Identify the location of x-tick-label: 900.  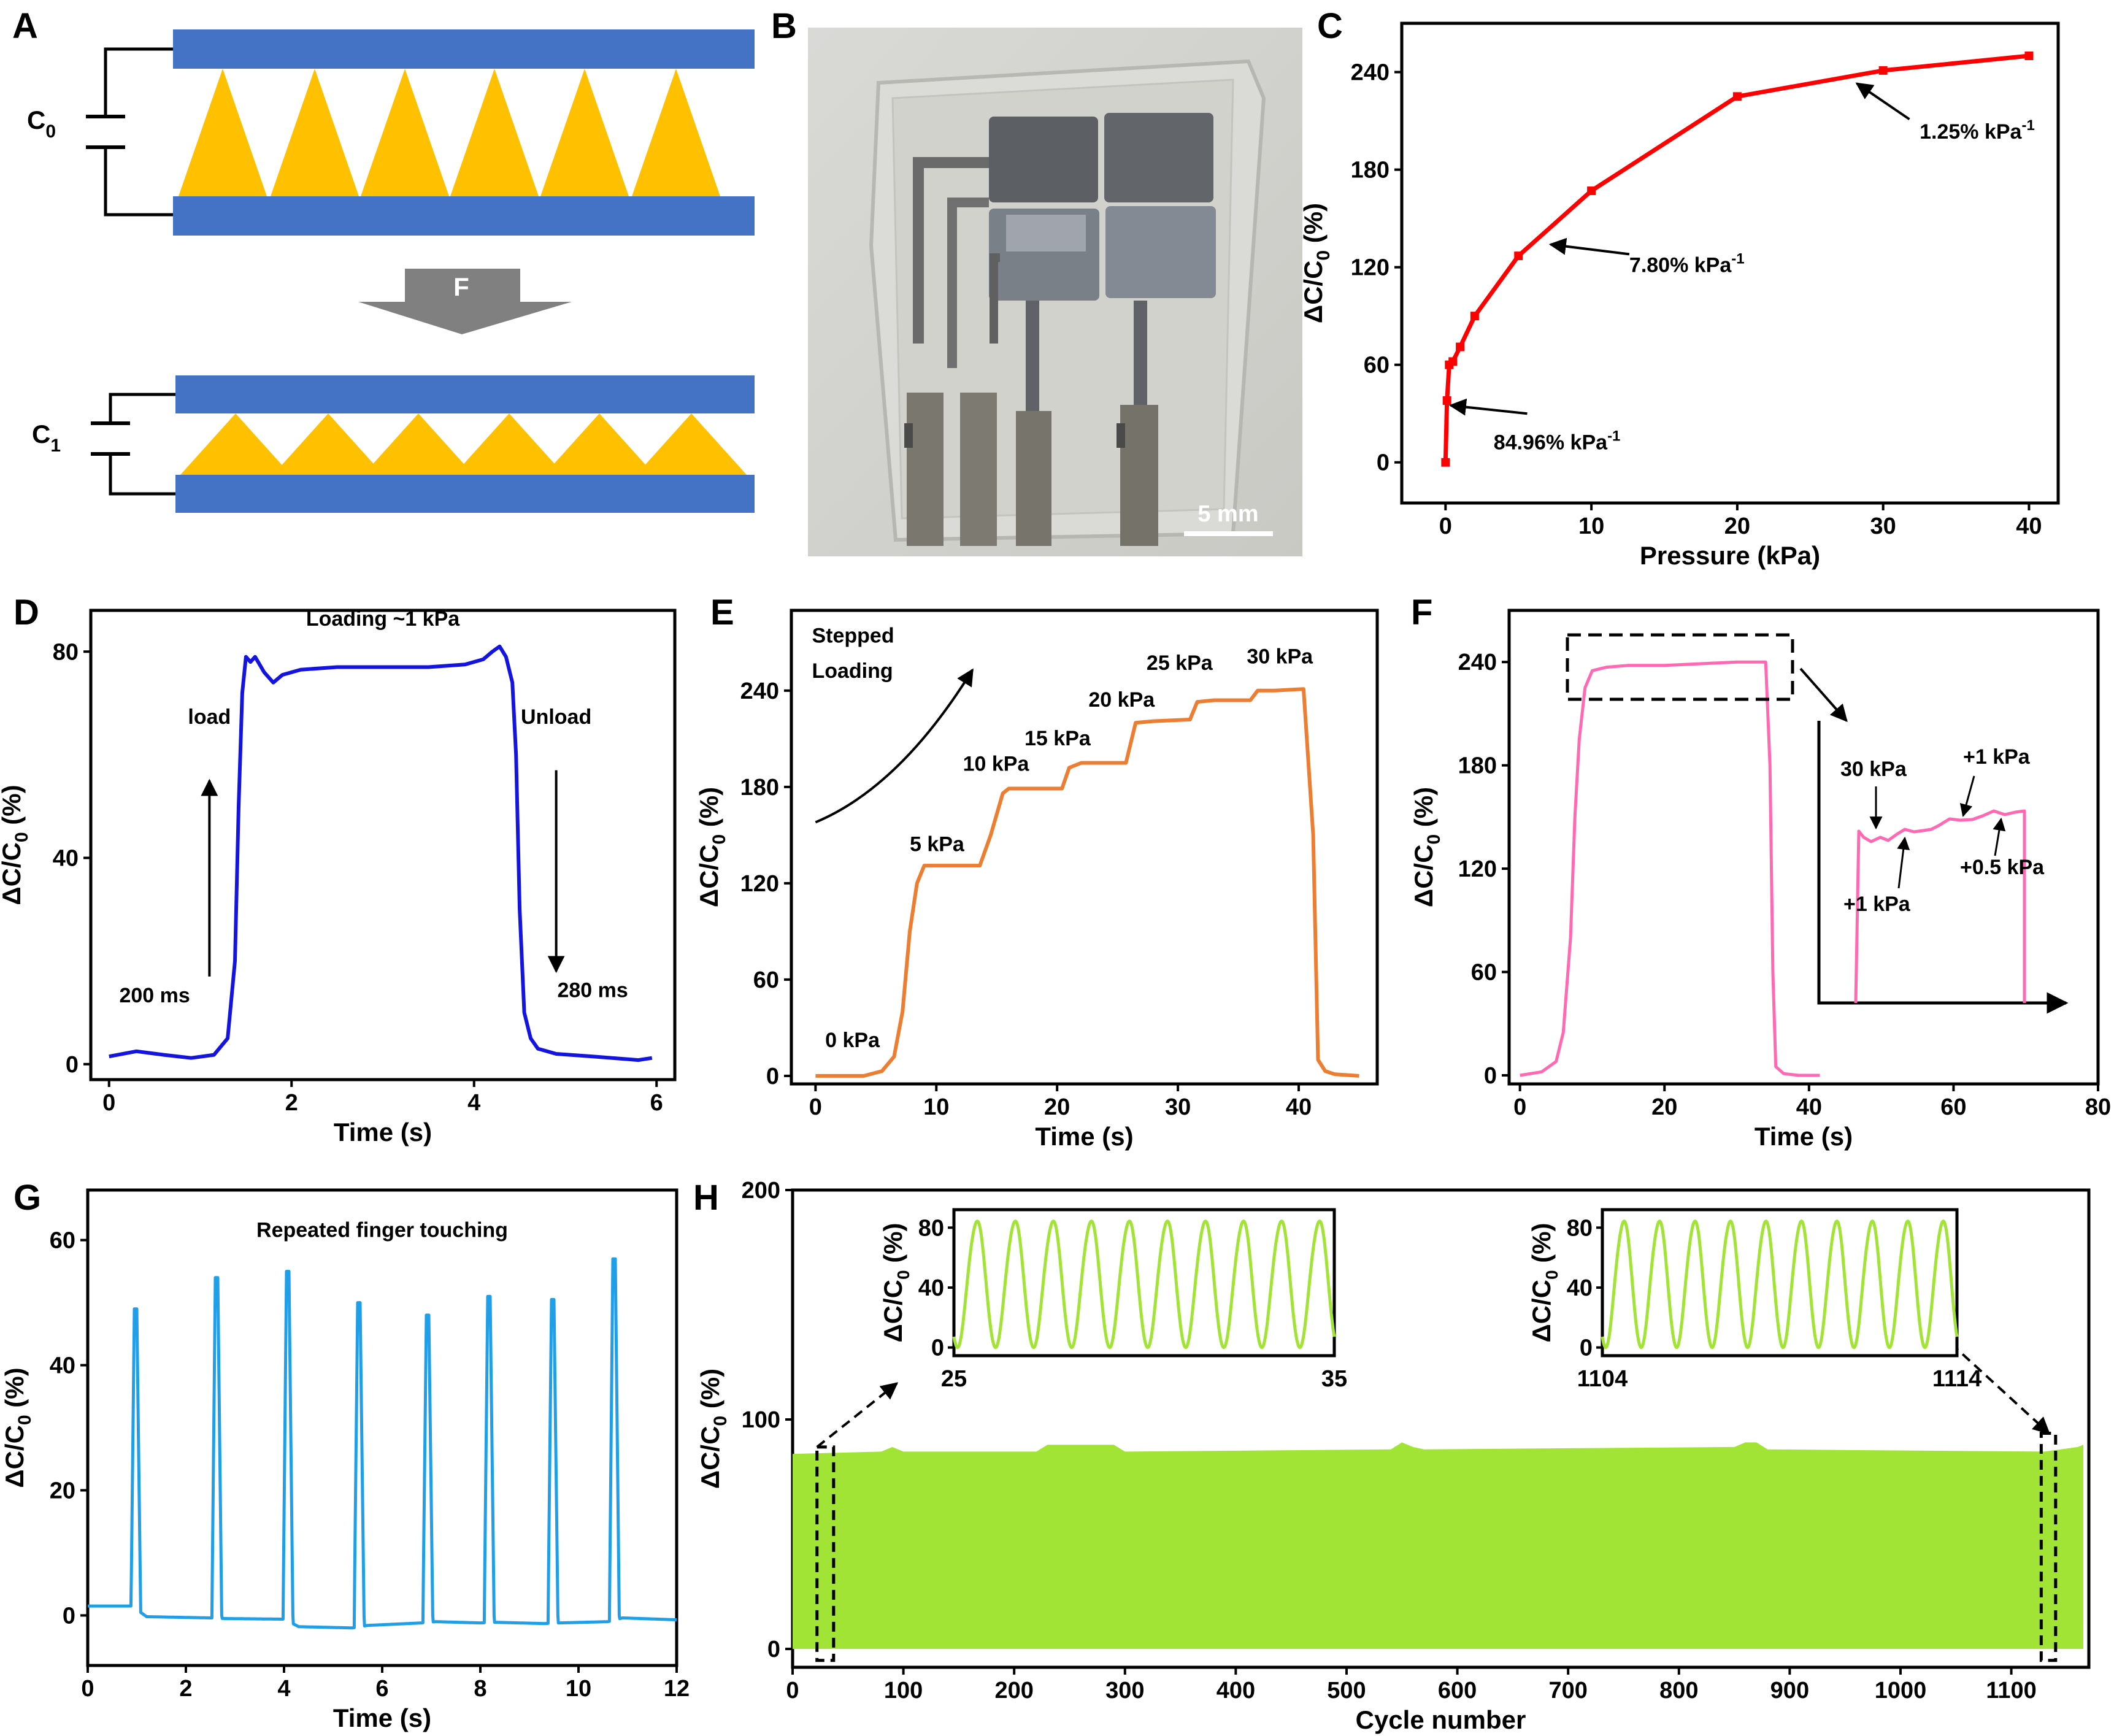
(1790, 1690).